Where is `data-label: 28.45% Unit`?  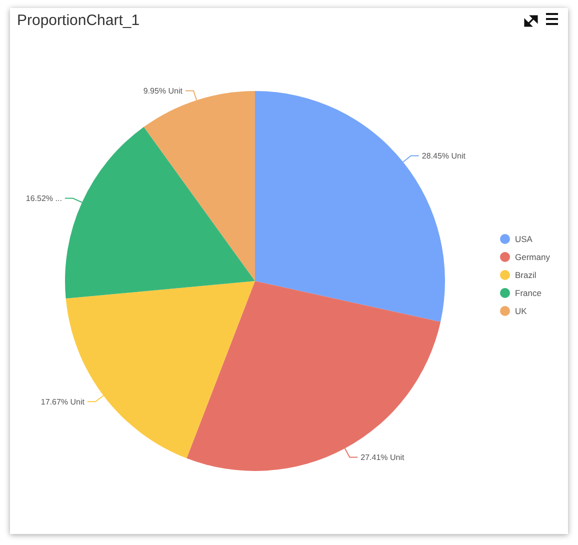
data-label: 28.45% Unit is located at coordinates (444, 156).